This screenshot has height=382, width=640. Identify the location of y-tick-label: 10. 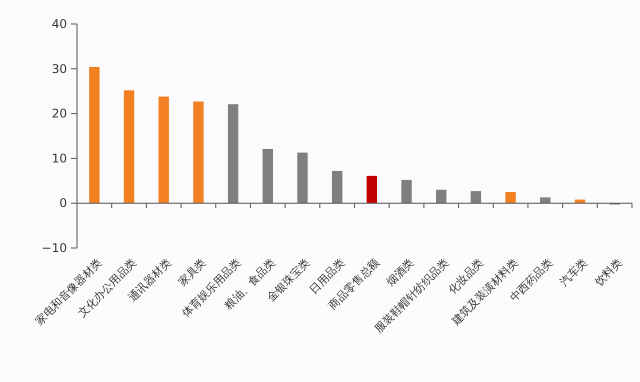
(59, 158).